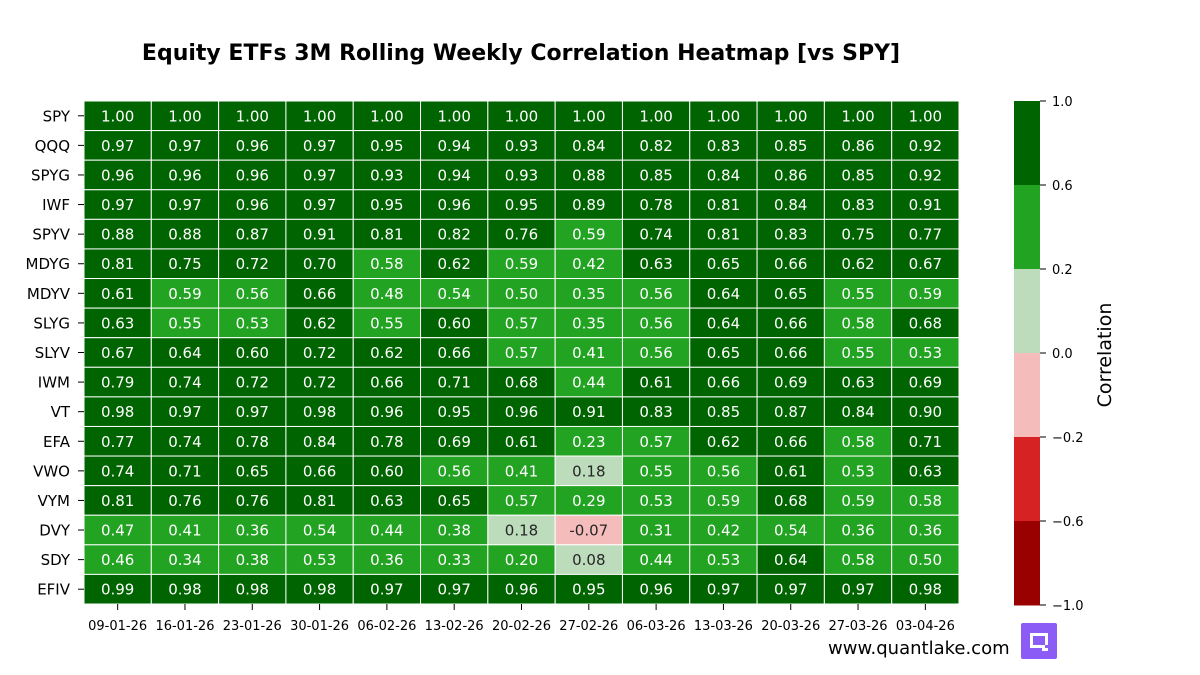  What do you see at coordinates (790, 531) in the screenshot?
I see `cell-value-label: 0.54` at bounding box center [790, 531].